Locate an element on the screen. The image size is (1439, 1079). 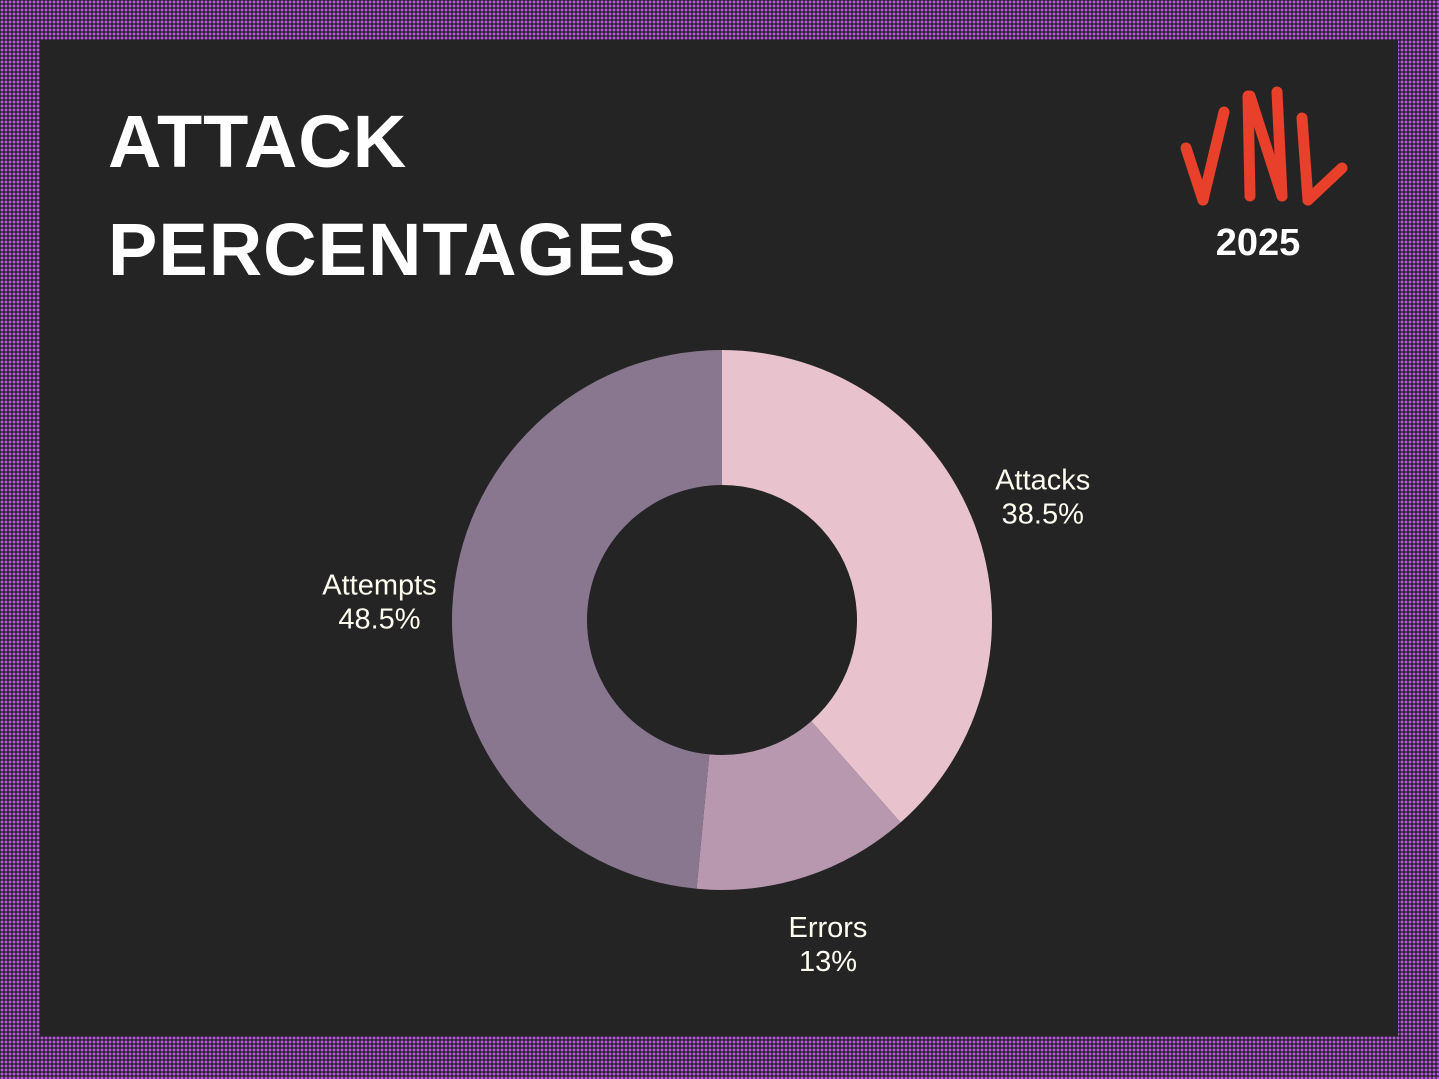
logo-year: 2025 is located at coordinates (1258, 243).